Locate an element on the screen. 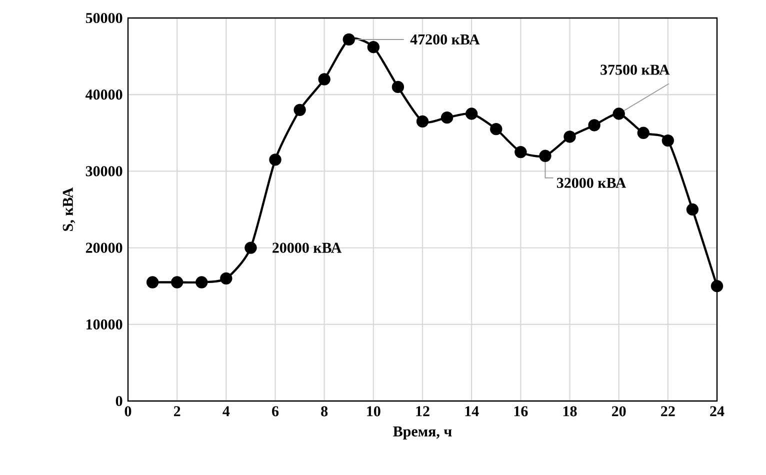 This screenshot has width=766, height=475. x-tick-label: 2 is located at coordinates (177, 411).